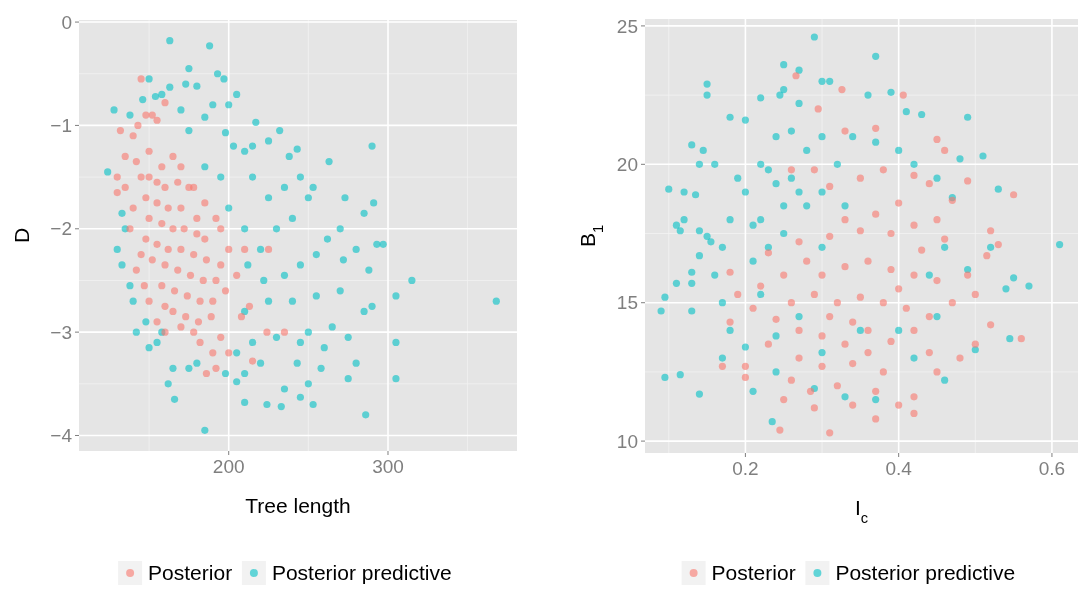  I want to click on y-tick-label: 15, so click(627, 303).